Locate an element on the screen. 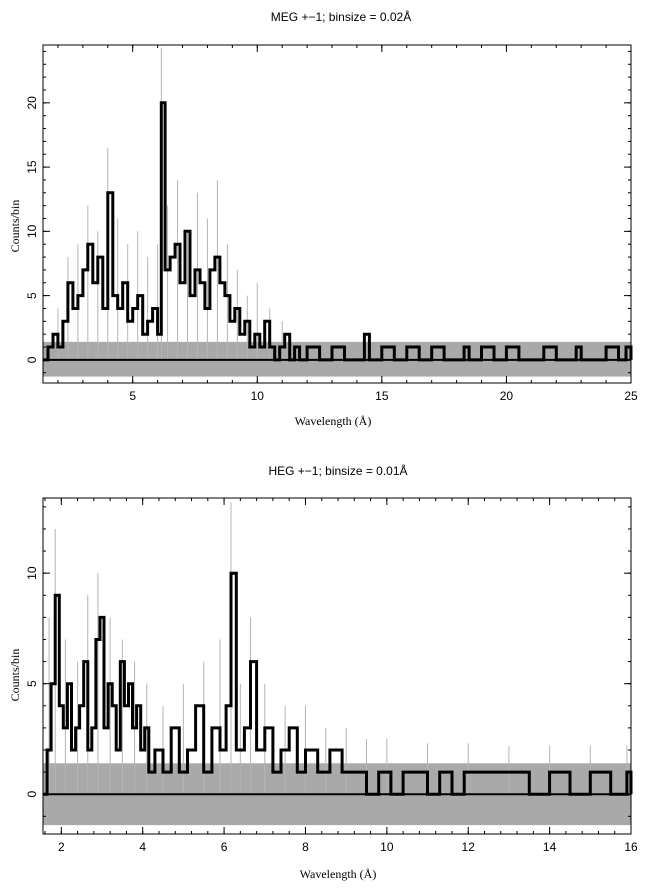 The height and width of the screenshot is (891, 649). meg-x-tick-label: 10 is located at coordinates (258, 396).